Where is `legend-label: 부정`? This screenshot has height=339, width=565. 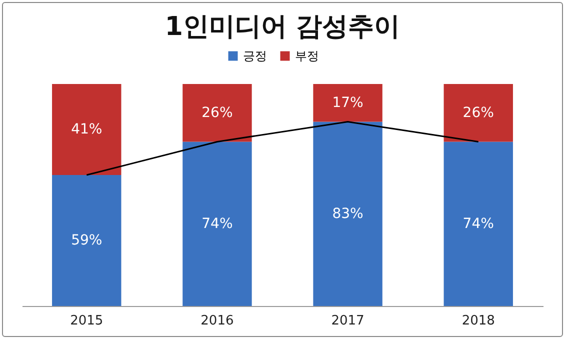
legend-label: 부정 is located at coordinates (307, 56).